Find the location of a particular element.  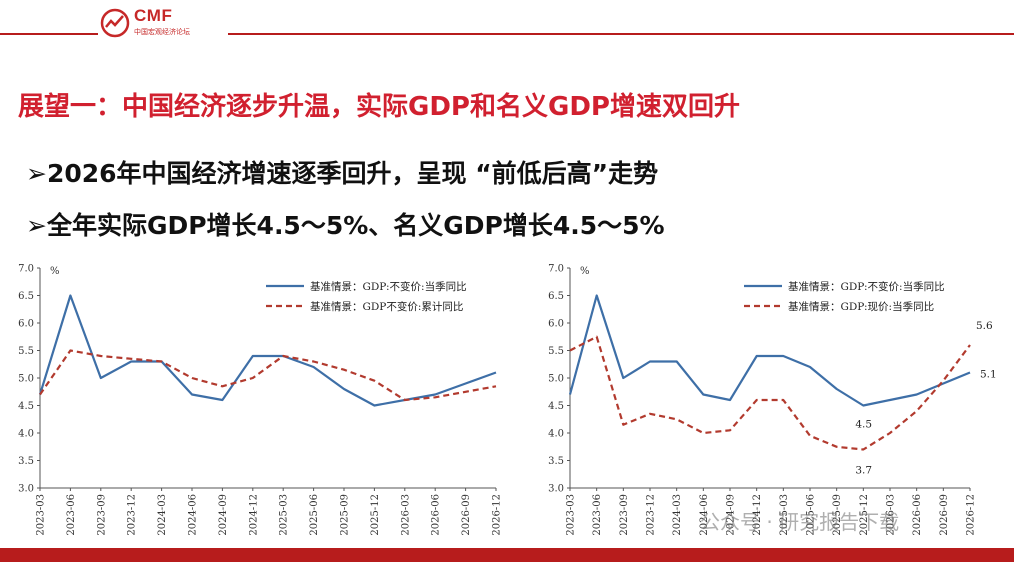

legend-label-2: 基准情景：GDP不变价:累计同比 is located at coordinates (386, 306).